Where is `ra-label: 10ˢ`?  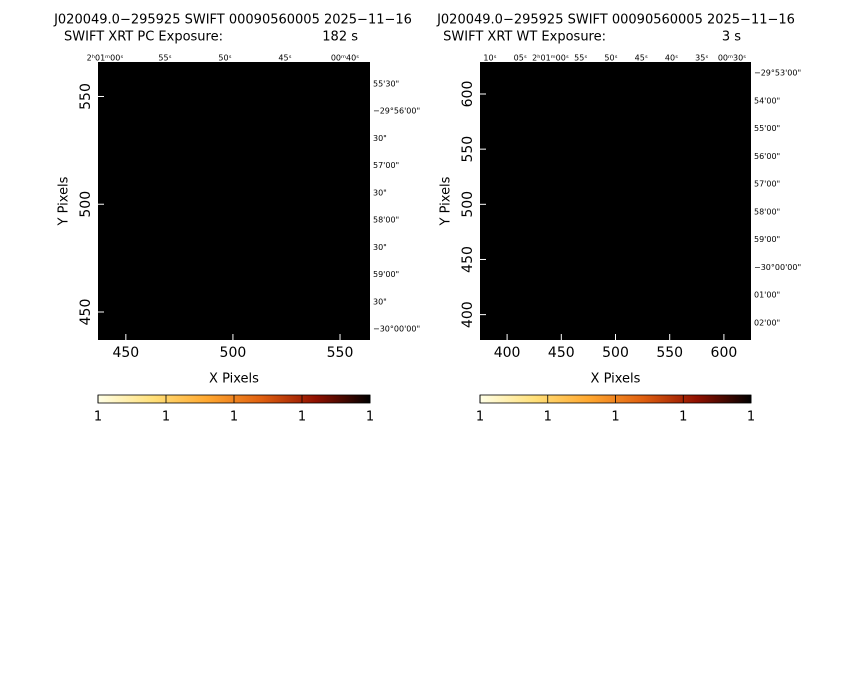
ra-label: 10ˢ is located at coordinates (489, 58).